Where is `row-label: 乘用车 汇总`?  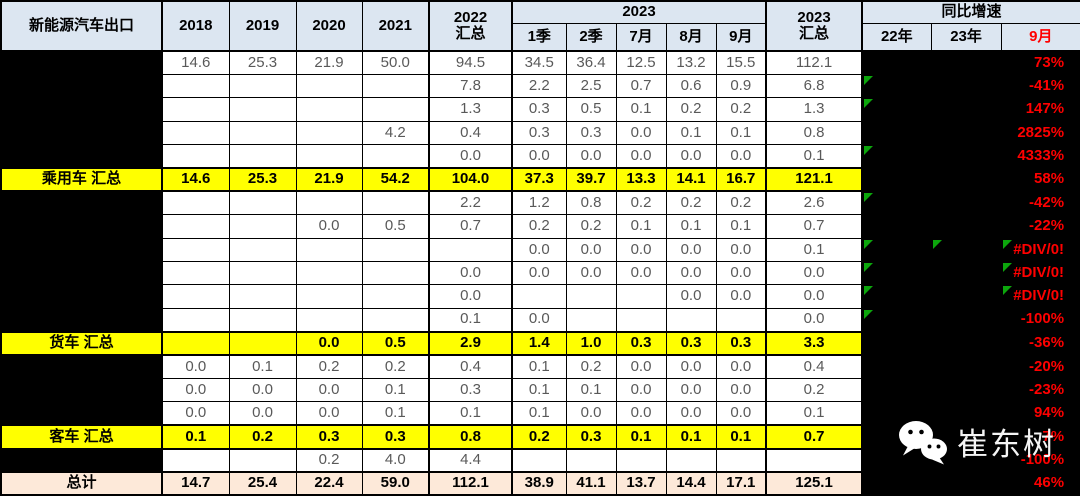 row-label: 乘用车 汇总 is located at coordinates (81, 179).